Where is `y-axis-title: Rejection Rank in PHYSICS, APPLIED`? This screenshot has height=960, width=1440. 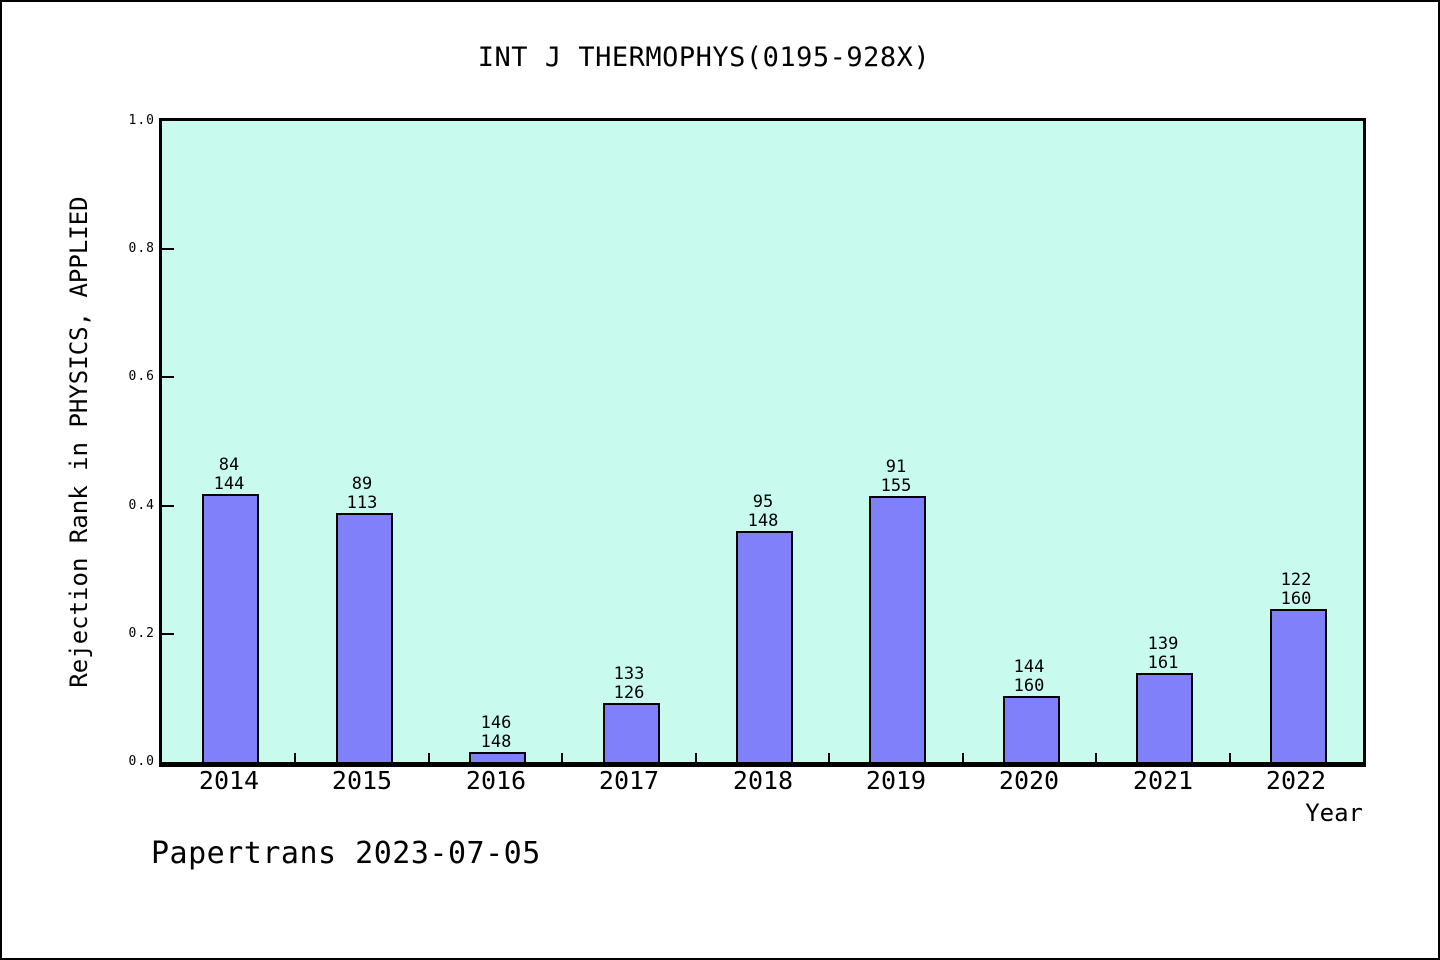
y-axis-title: Rejection Rank in PHYSICS, APPLIED is located at coordinates (79, 442).